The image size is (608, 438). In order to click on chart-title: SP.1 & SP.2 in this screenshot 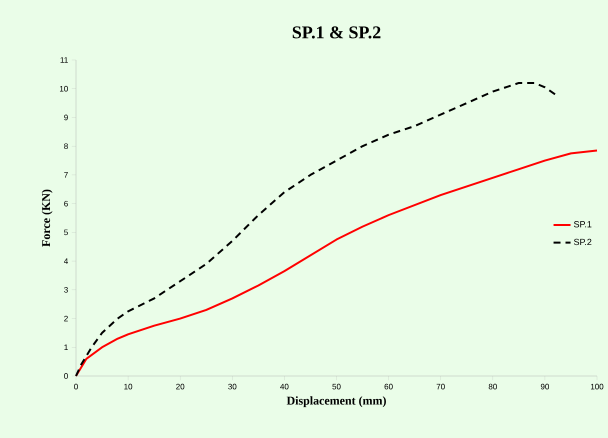, I will do `click(336, 32)`.